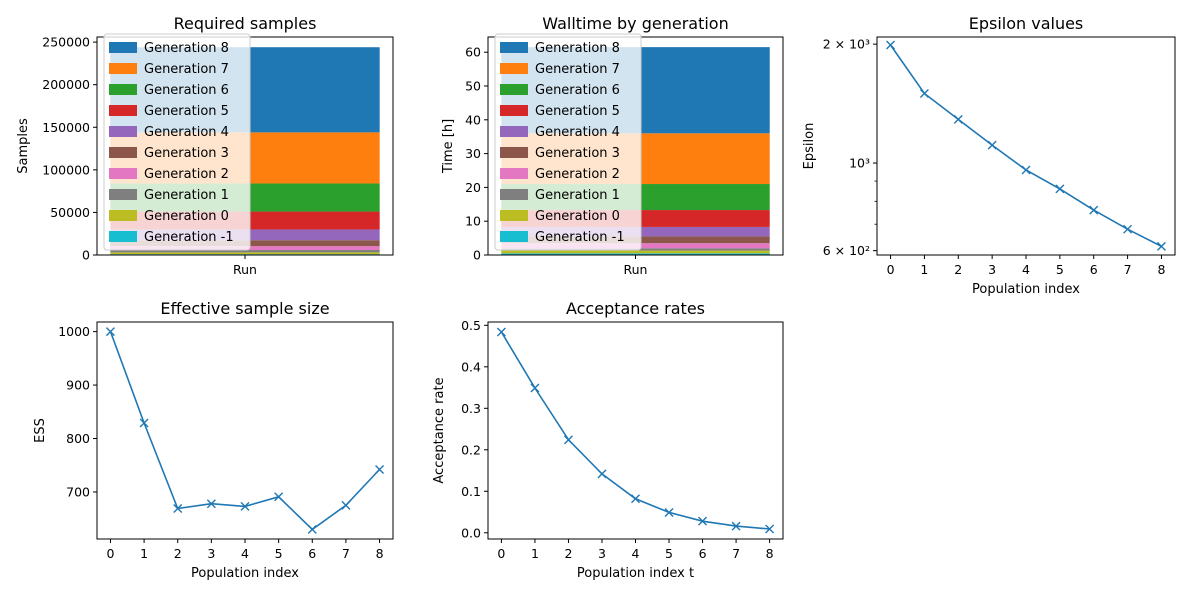  Describe the element at coordinates (473, 187) in the screenshot. I see `y-tick-label: 20` at that location.